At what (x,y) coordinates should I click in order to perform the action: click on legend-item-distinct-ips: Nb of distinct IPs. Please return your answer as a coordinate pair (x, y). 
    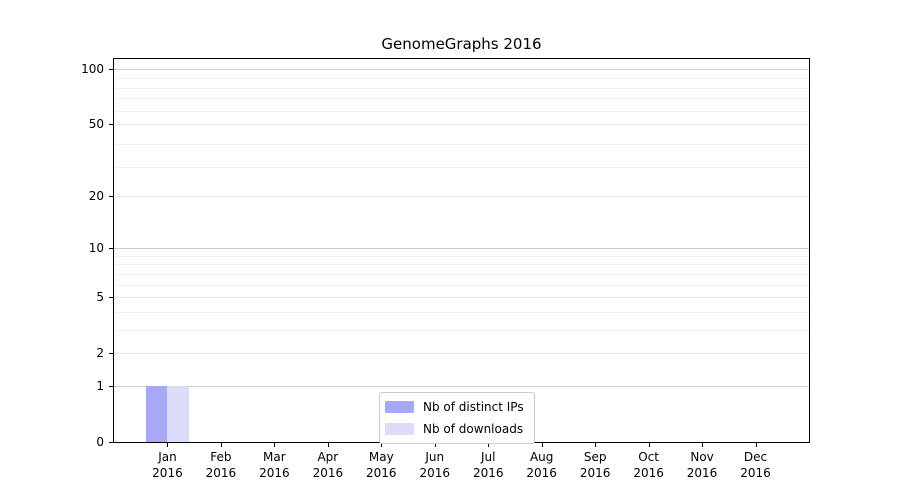
    Looking at the image, I should click on (454, 407).